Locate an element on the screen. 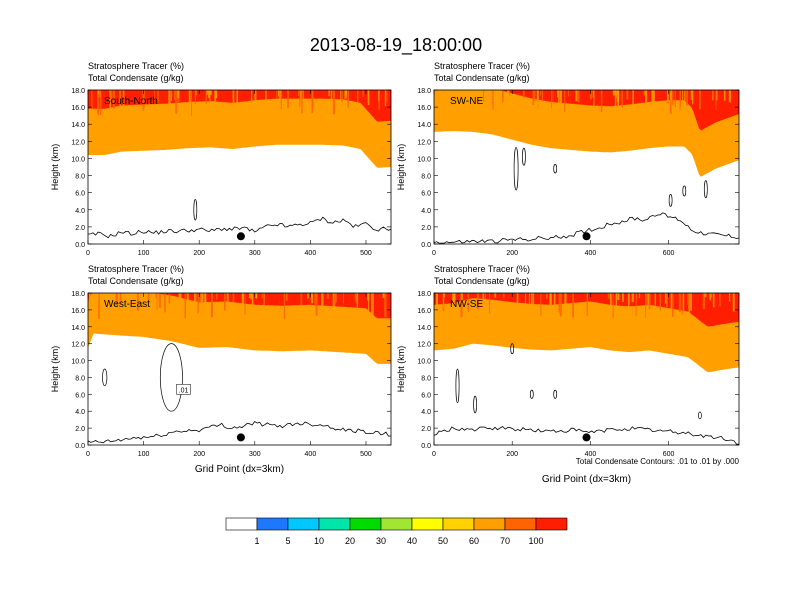  variable-title-2: Total Condensate (g/kg) is located at coordinates (136, 78).